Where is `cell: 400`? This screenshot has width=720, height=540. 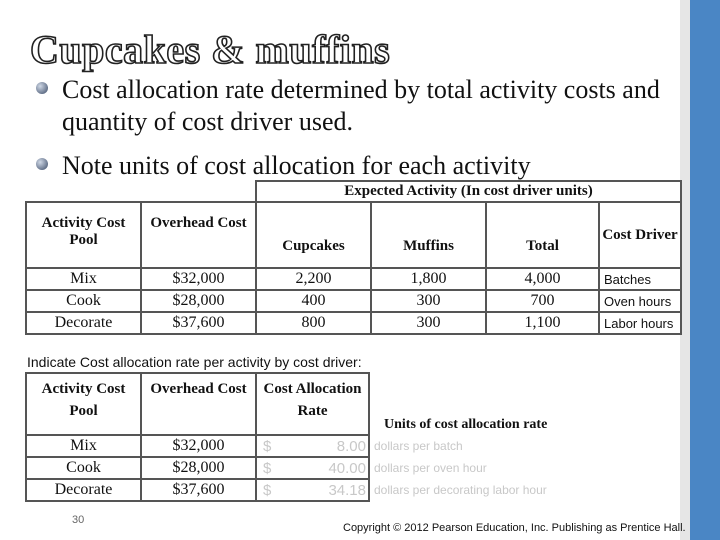 cell: 400 is located at coordinates (313, 301).